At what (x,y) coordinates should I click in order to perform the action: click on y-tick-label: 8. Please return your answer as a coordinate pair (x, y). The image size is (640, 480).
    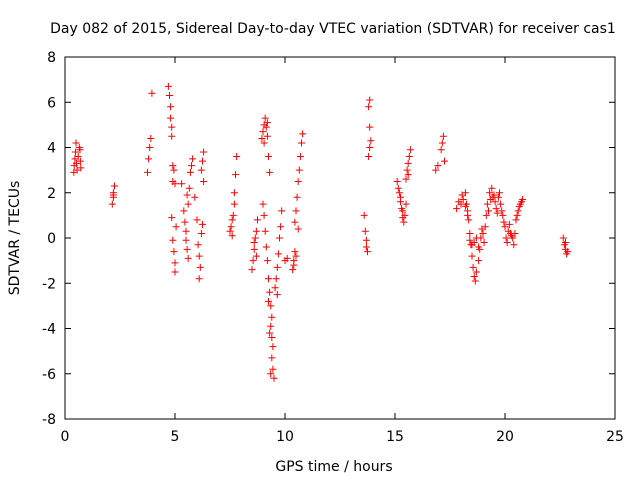
    Looking at the image, I should click on (51, 58).